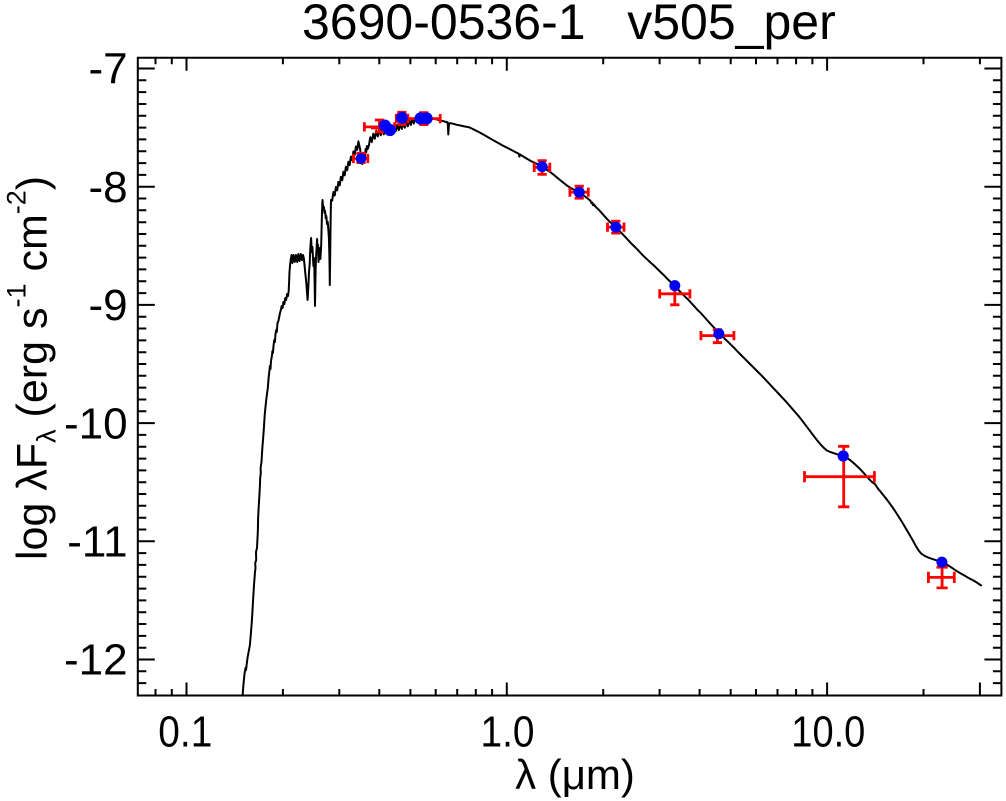 The image size is (1006, 801). I want to click on svg-text: -7, so click(107, 69).